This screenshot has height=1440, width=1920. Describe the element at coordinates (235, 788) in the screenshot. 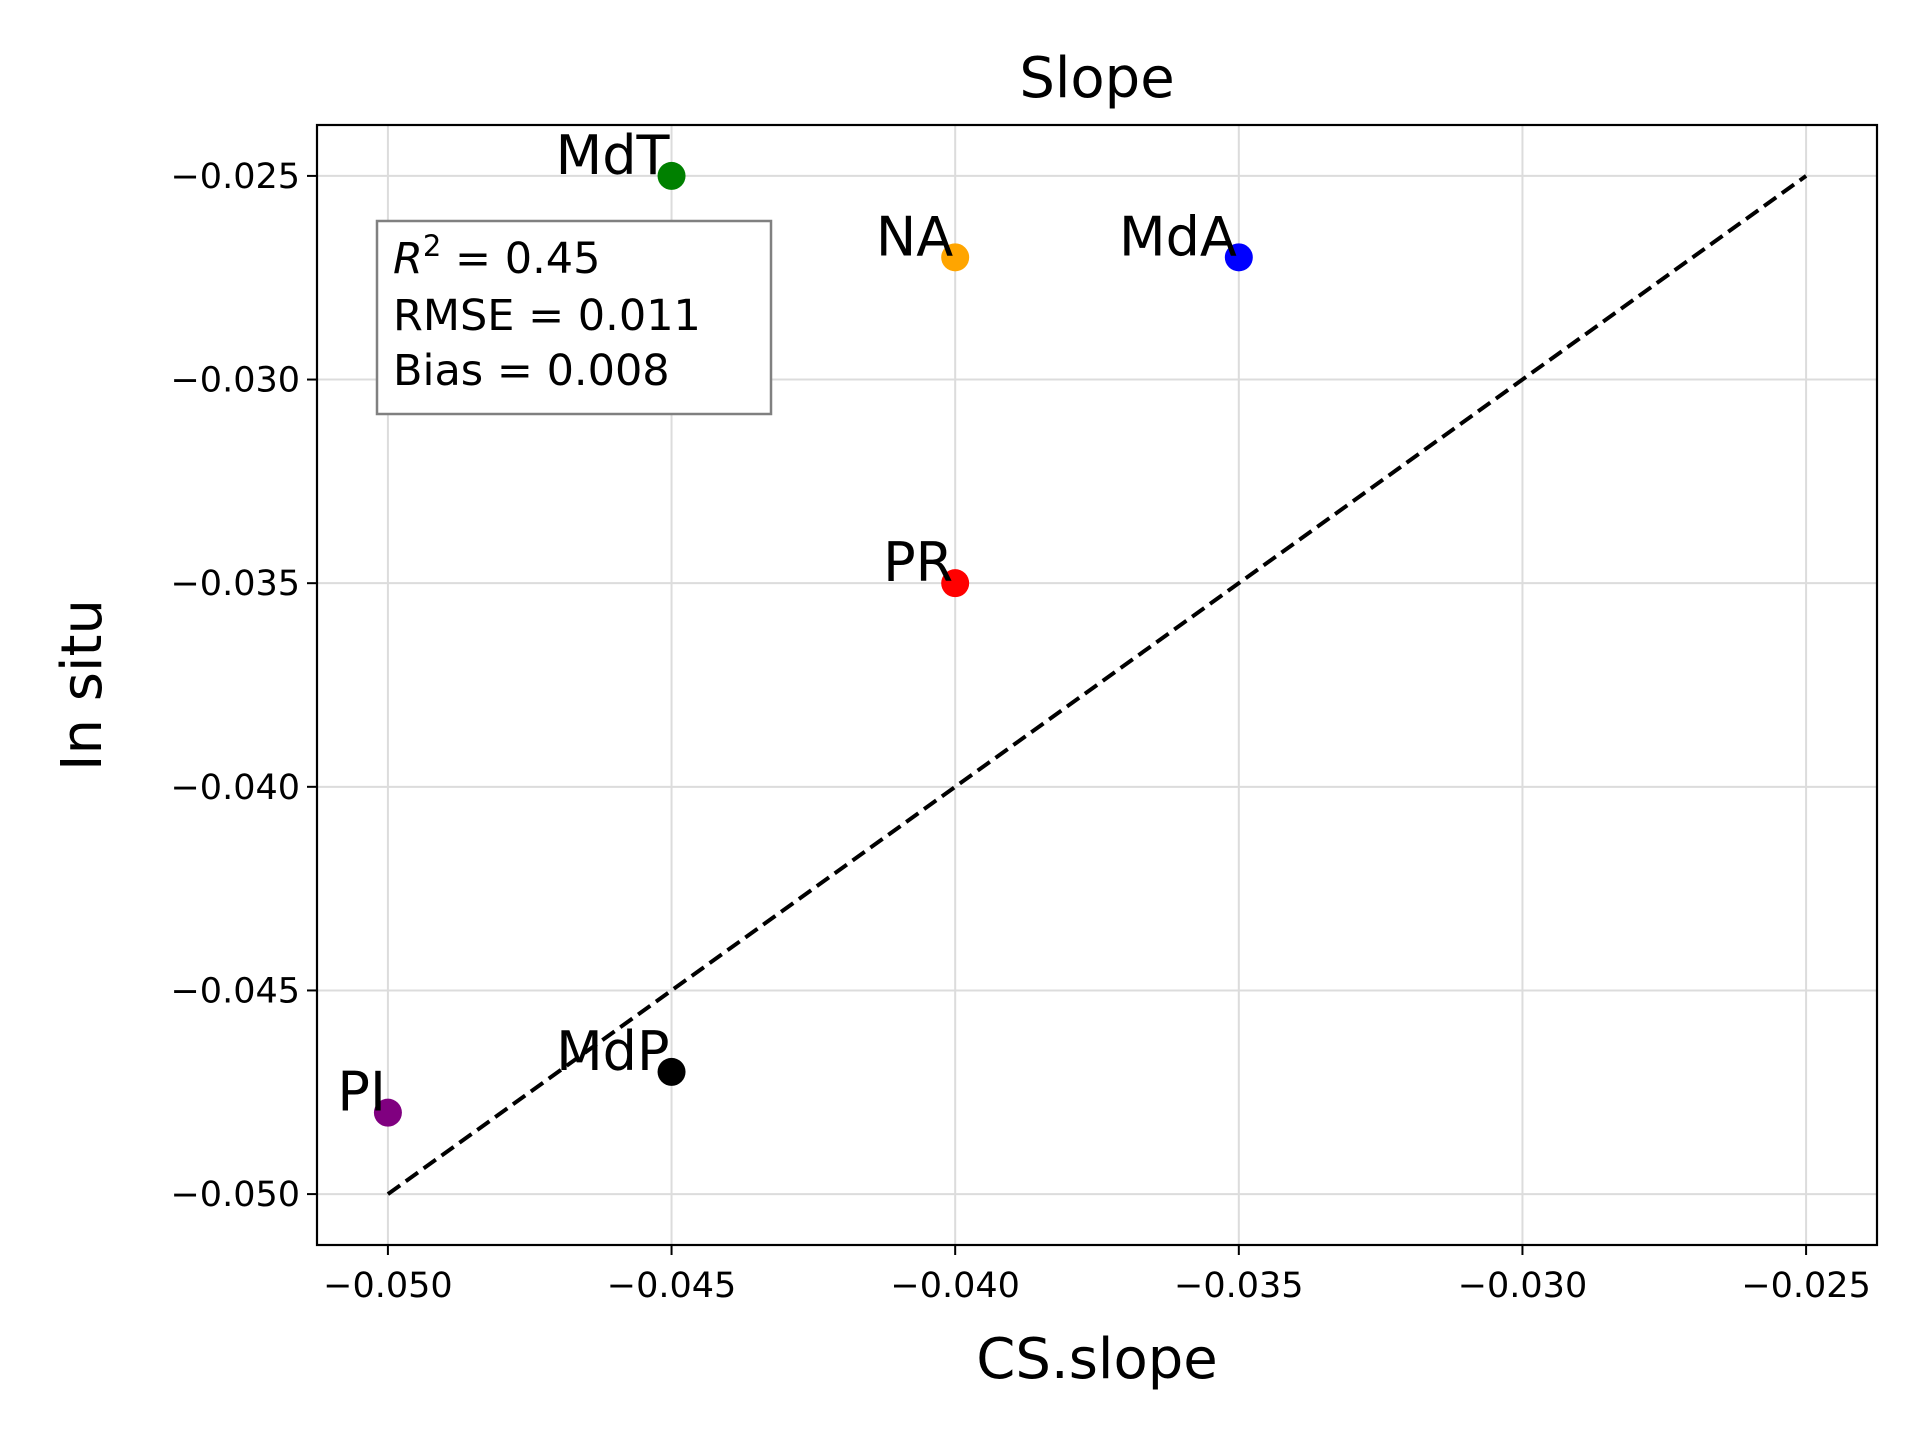

I see `y-tick-label: −0.040` at that location.